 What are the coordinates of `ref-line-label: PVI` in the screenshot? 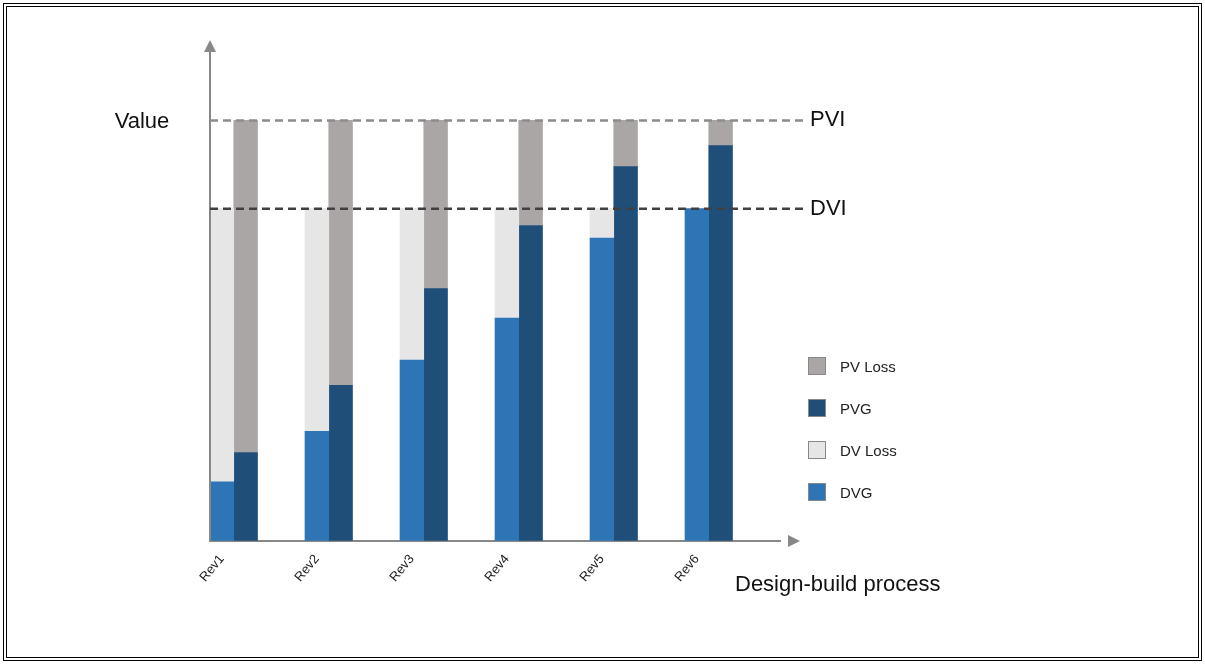 It's located at (828, 119).